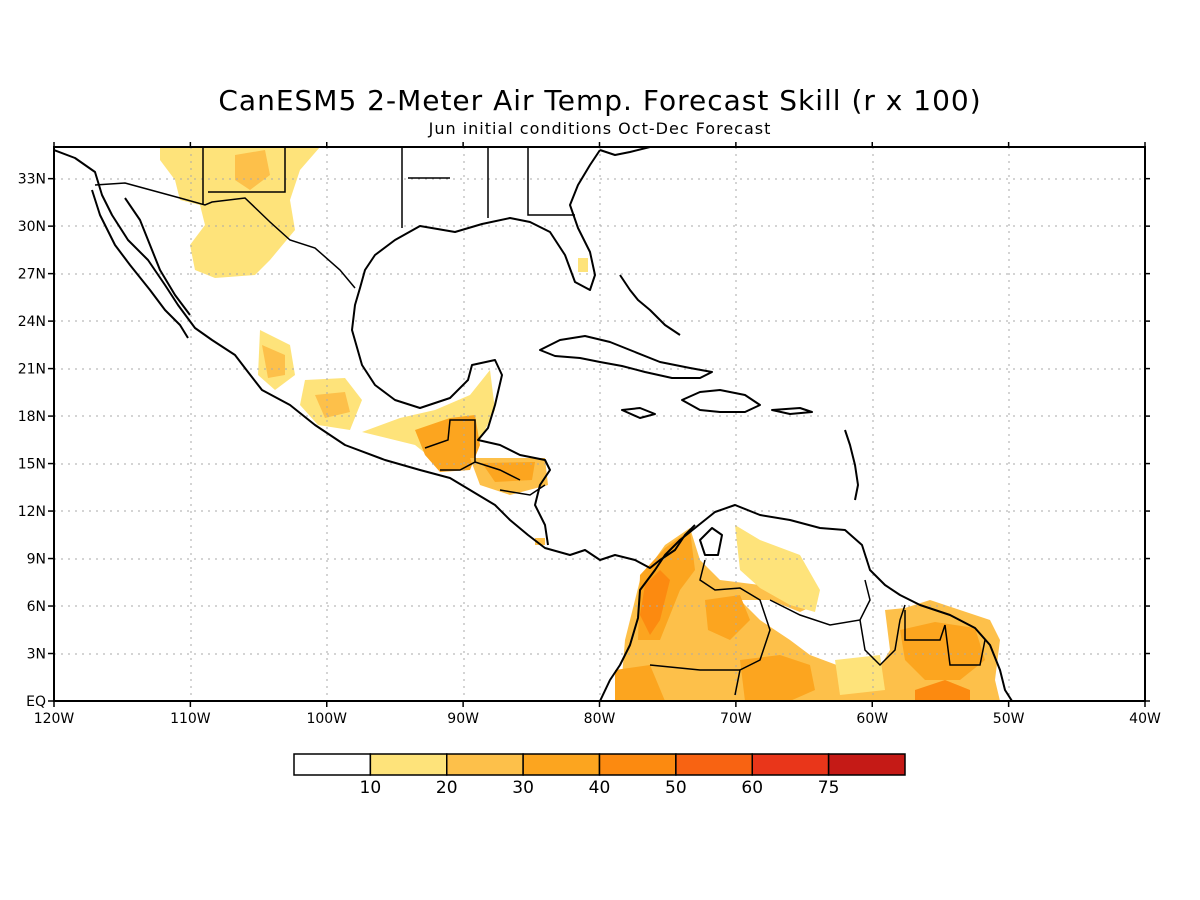 The image size is (1200, 900). What do you see at coordinates (965, 645) in the screenshot?
I see `border-french-guiana` at bounding box center [965, 645].